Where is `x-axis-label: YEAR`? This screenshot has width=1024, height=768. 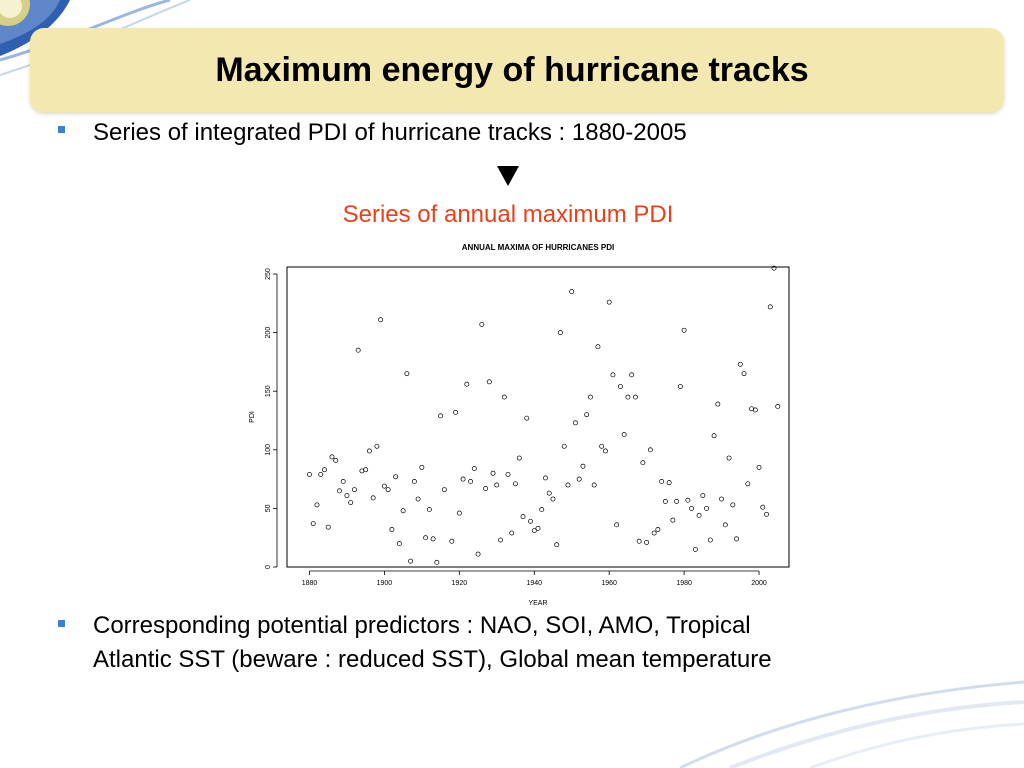
x-axis-label: YEAR is located at coordinates (537, 603).